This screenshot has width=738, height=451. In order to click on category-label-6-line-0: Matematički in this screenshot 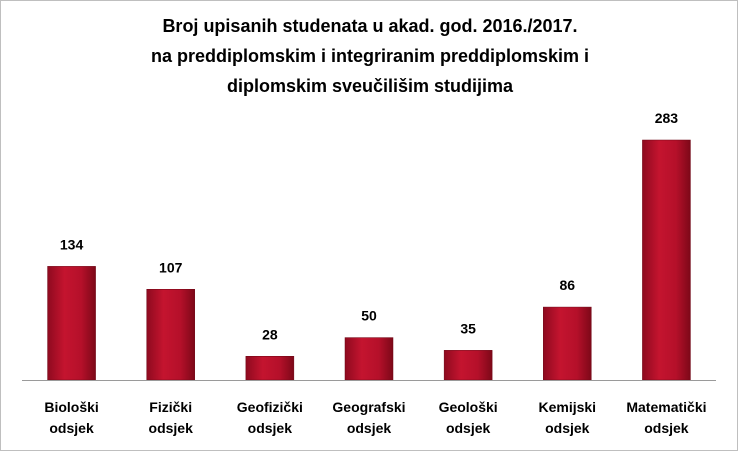, I will do `click(666, 407)`.